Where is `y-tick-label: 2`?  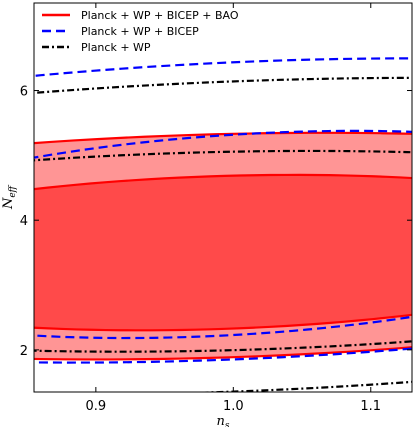
y-tick-label: 2 is located at coordinates (24, 351).